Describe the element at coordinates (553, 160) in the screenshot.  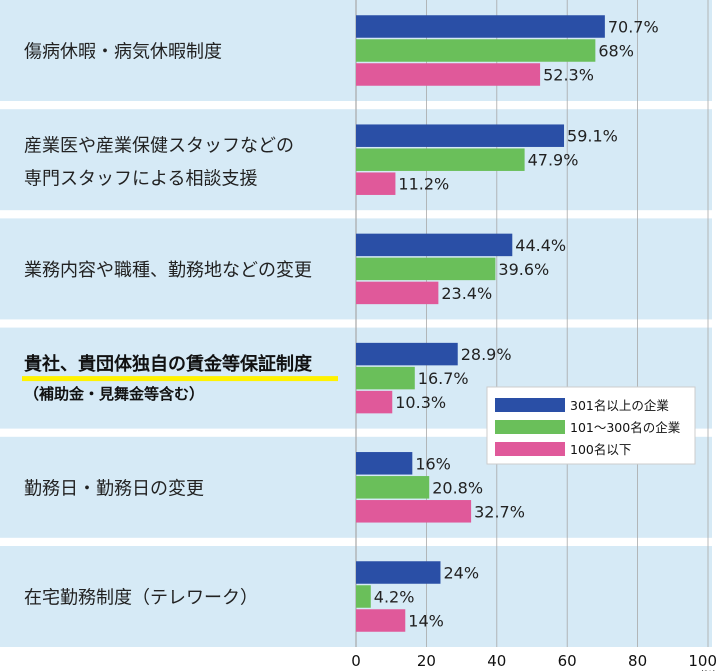
I see `data-label-1-1: 47.9%` at that location.